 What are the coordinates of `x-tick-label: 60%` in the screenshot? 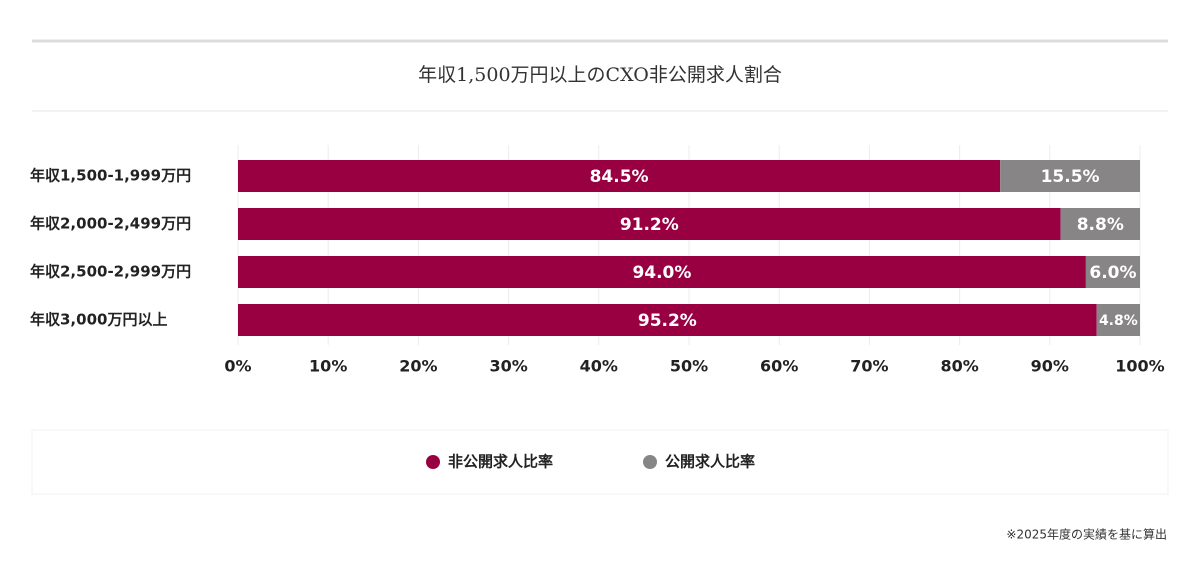 It's located at (779, 366).